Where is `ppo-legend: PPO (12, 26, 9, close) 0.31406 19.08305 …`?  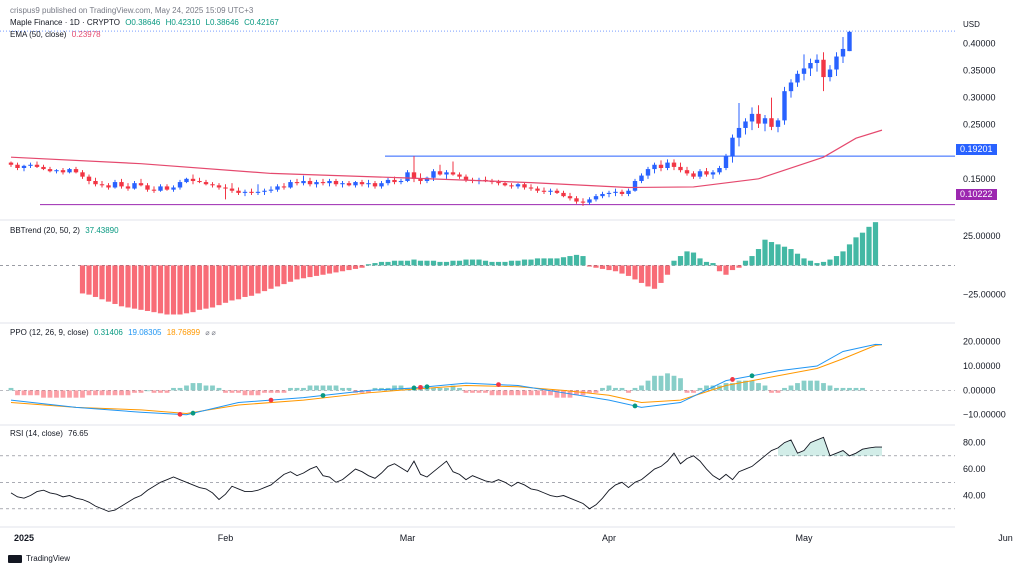
ppo-legend: PPO (12, 26, 9, close) 0.31406 19.08305 … is located at coordinates (114, 332).